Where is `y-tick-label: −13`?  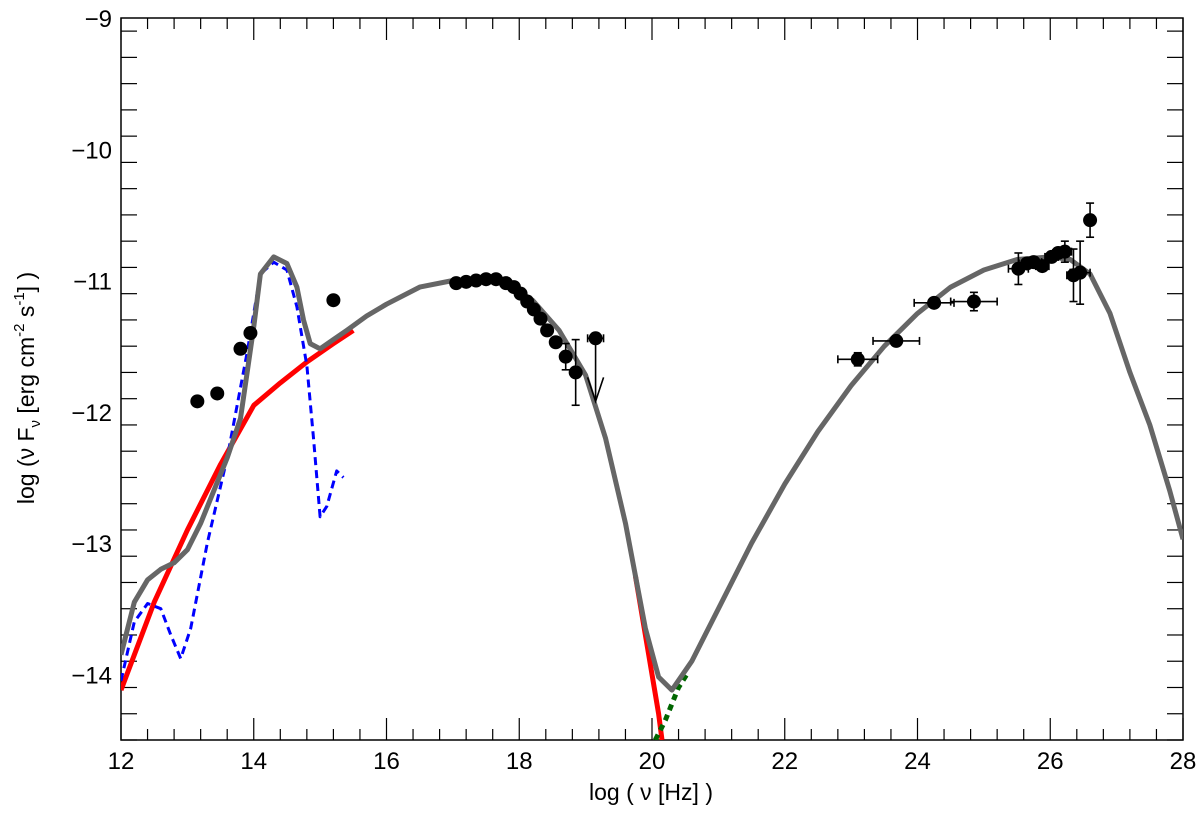 y-tick-label: −13 is located at coordinates (91, 544).